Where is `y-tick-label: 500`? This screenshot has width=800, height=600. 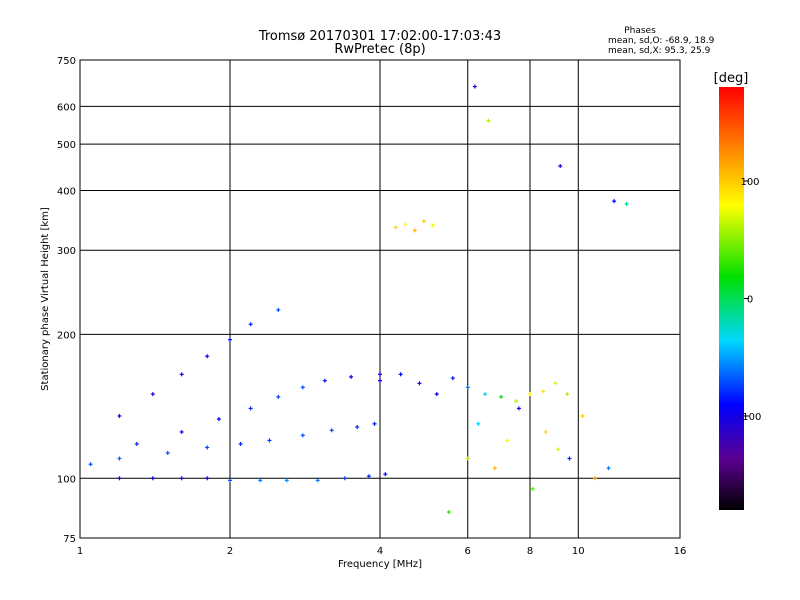
y-tick-label: 500 is located at coordinates (66, 145).